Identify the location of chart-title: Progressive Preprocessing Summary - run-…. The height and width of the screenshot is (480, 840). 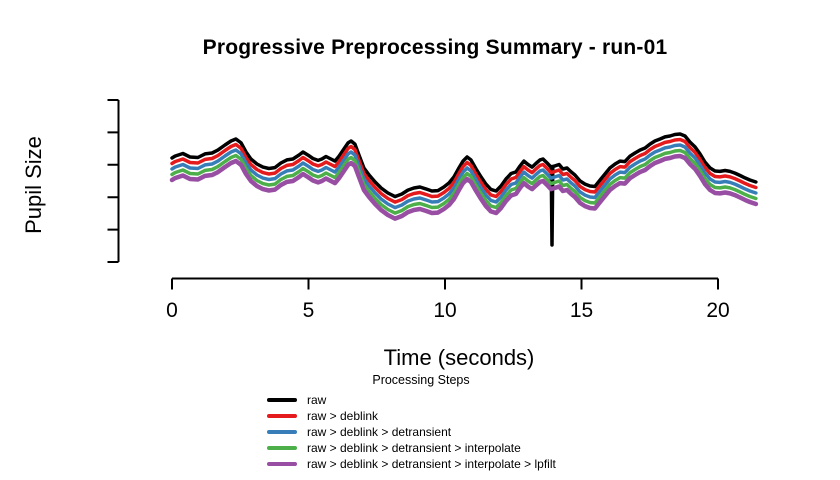
(435, 47).